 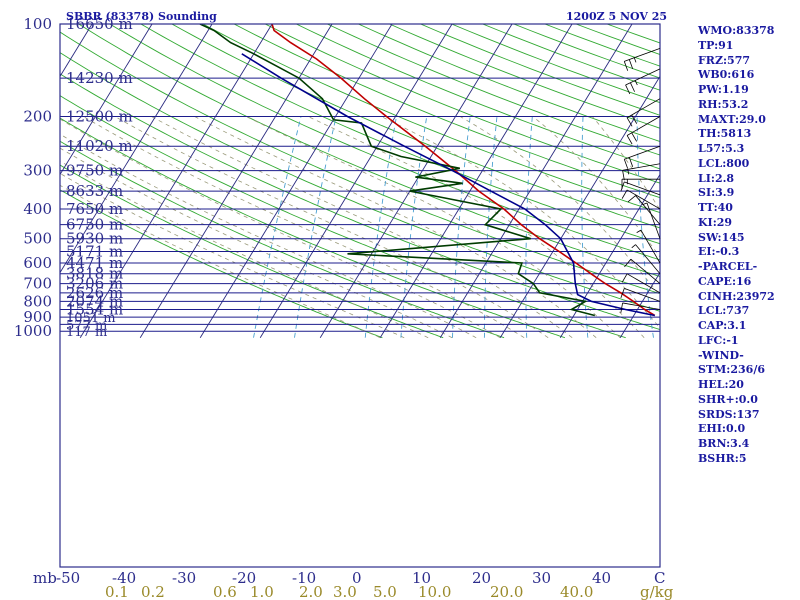 What do you see at coordinates (37, 284) in the screenshot?
I see `pressure-tick-label: 700` at bounding box center [37, 284].